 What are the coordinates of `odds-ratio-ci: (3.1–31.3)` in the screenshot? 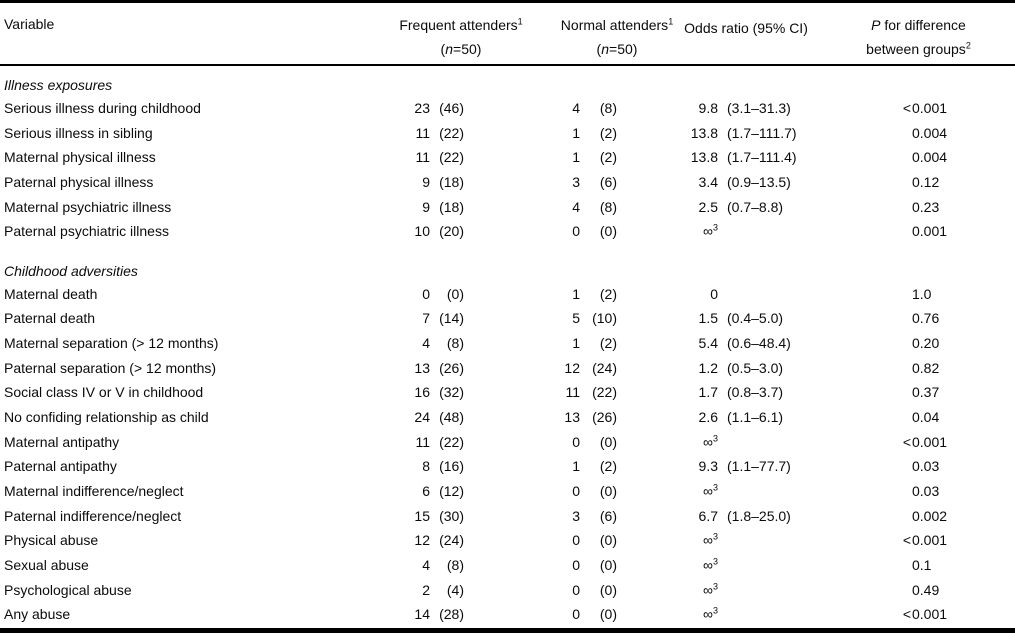 It's located at (759, 108).